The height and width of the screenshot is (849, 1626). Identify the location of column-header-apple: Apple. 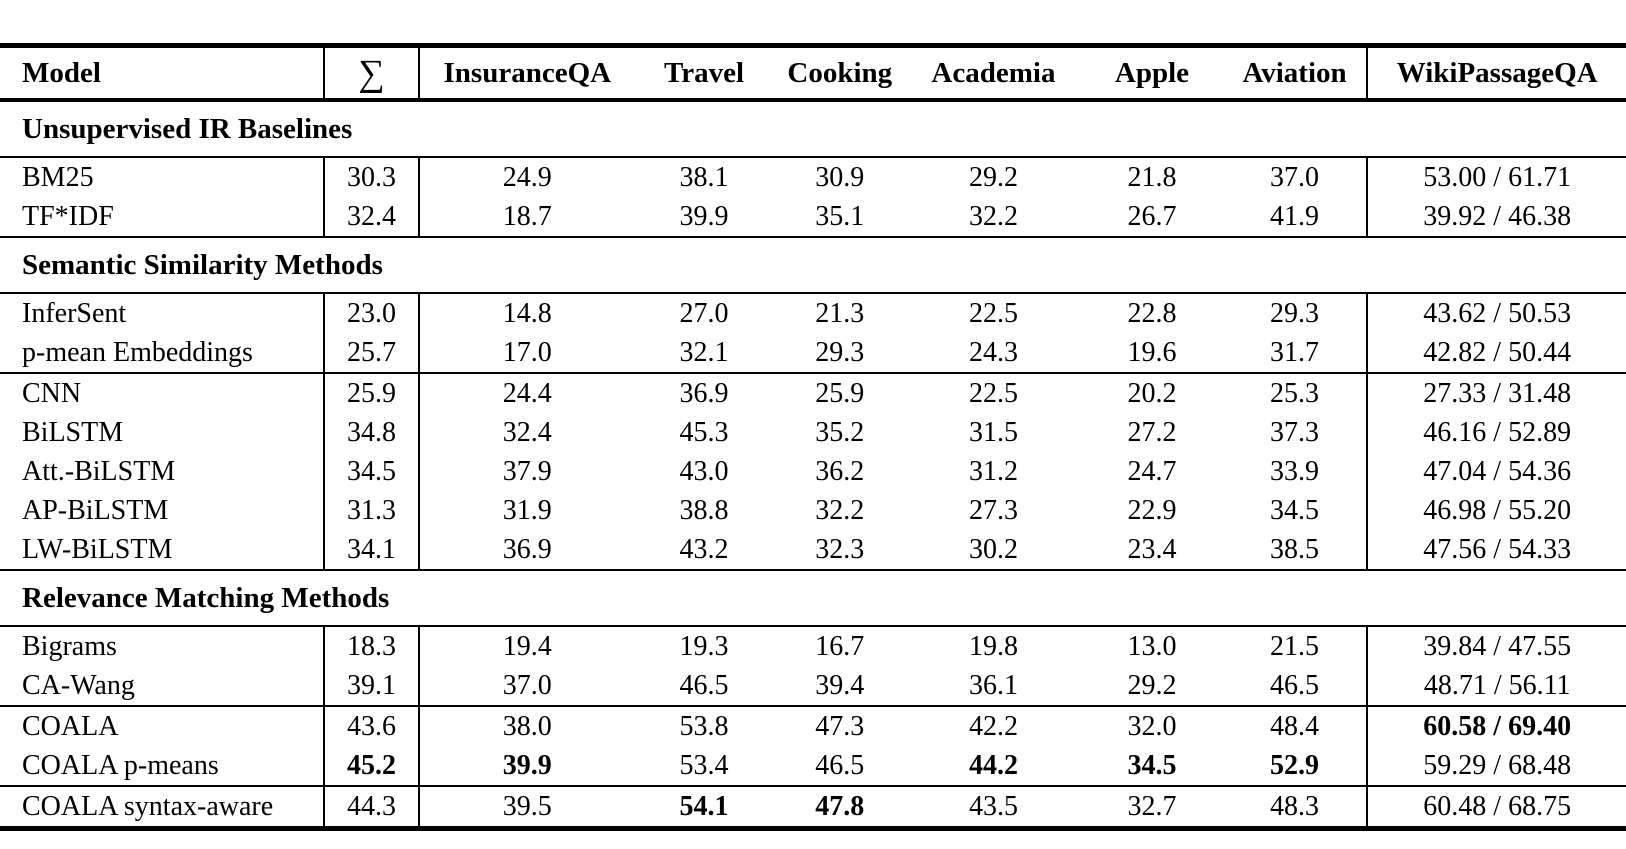
(1152, 73).